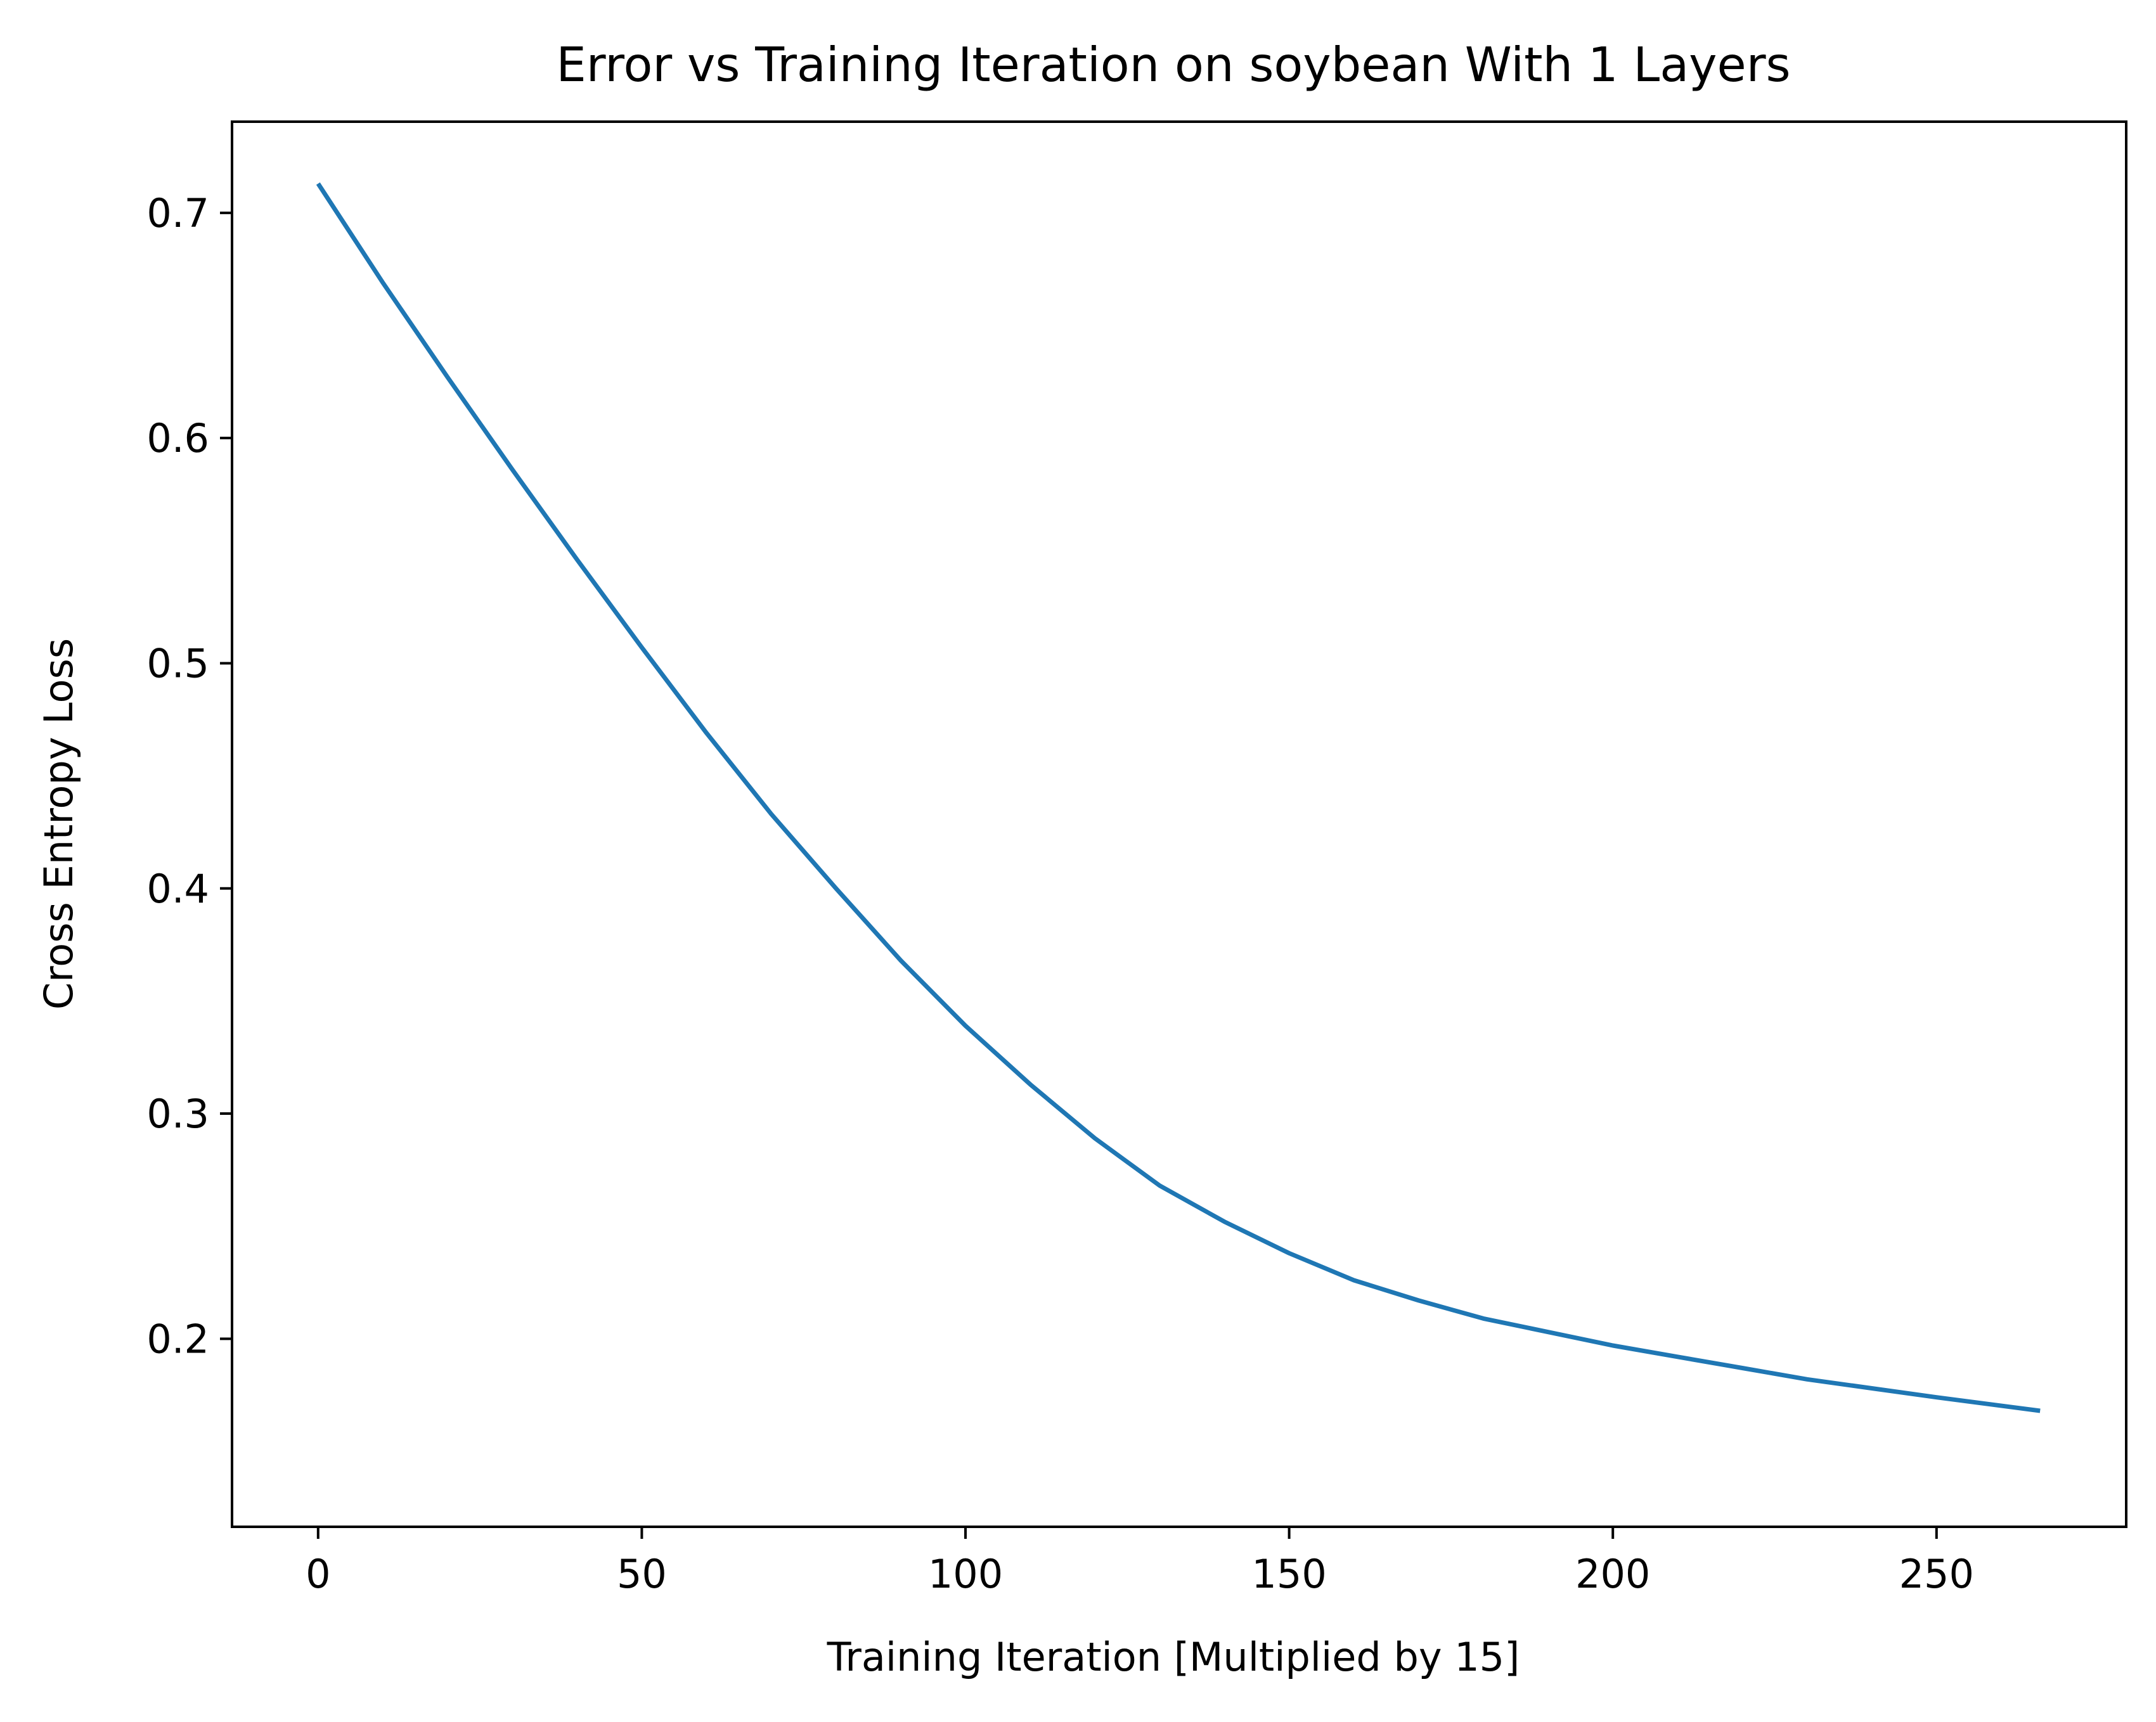  Describe the element at coordinates (177, 1339) in the screenshot. I see `y-tick-label: 0.2` at that location.